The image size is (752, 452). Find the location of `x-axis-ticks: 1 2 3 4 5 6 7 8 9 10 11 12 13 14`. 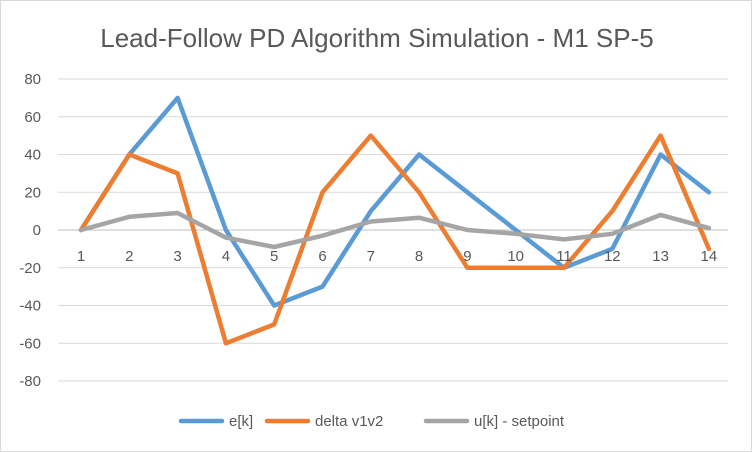

x-axis-ticks: 1 2 3 4 5 6 7 8 9 10 11 12 13 14 is located at coordinates (397, 256).